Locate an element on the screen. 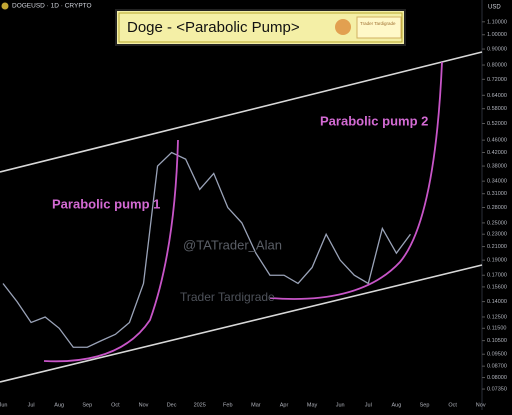 Image resolution: width=512 pixels, height=415 pixels. y-tick-label: 0.52000 is located at coordinates (497, 124).